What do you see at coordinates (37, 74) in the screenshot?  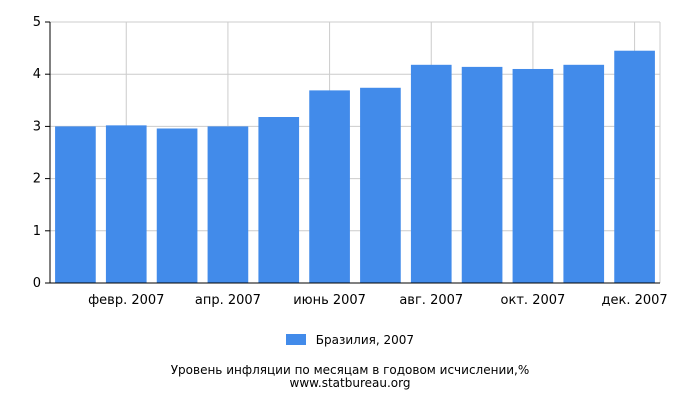 I see `y-tick-label: 4` at bounding box center [37, 74].